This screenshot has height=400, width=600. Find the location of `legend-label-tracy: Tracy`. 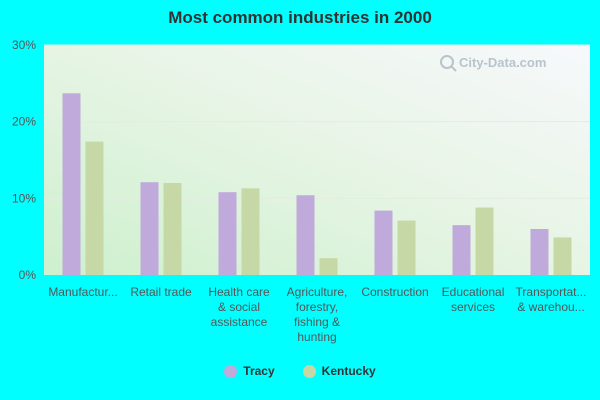

legend-label-tracy: Tracy is located at coordinates (259, 371).